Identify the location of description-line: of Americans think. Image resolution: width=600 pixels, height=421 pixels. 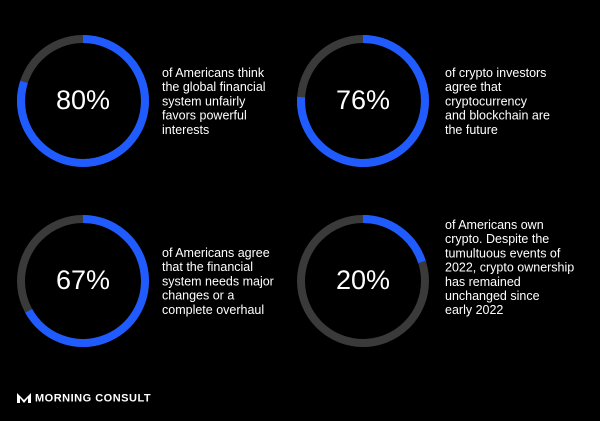
(213, 73).